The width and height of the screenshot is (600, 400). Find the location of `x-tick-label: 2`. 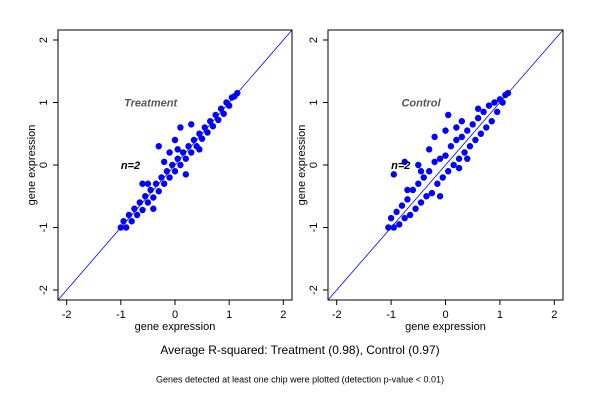

x-tick-label: 2 is located at coordinates (554, 315).